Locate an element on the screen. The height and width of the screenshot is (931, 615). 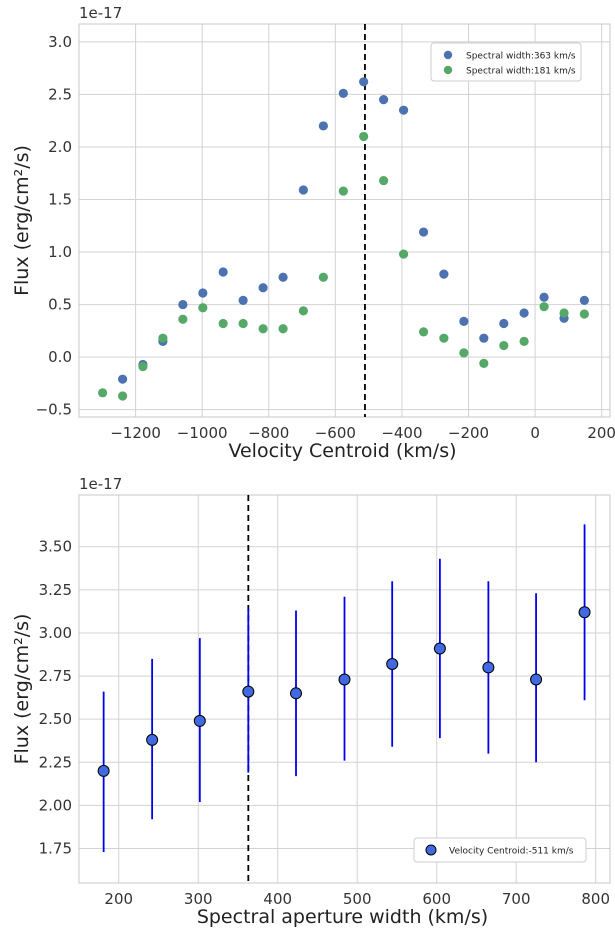
top-legend-label: Spectral width:363 km/s is located at coordinates (521, 57).